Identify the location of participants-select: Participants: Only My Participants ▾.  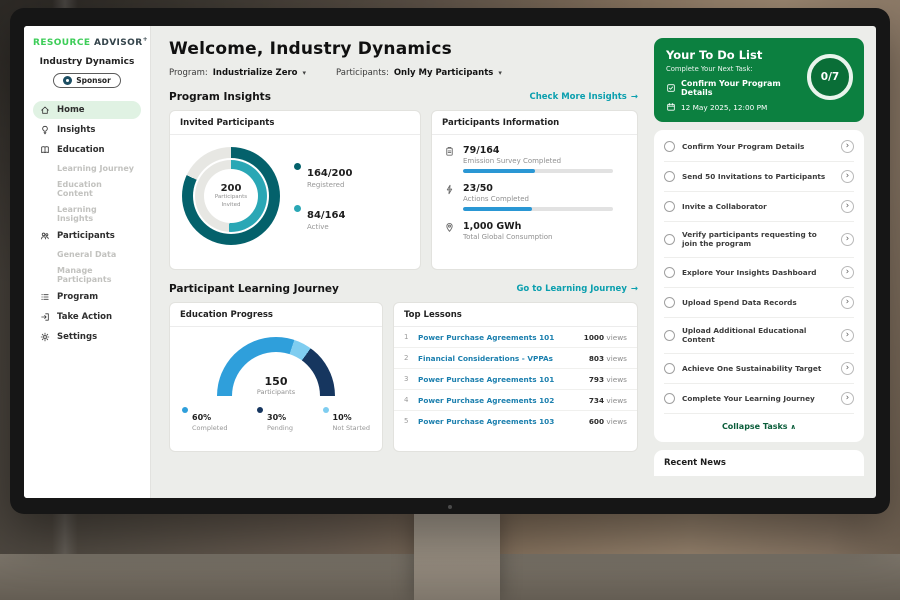
(419, 73).